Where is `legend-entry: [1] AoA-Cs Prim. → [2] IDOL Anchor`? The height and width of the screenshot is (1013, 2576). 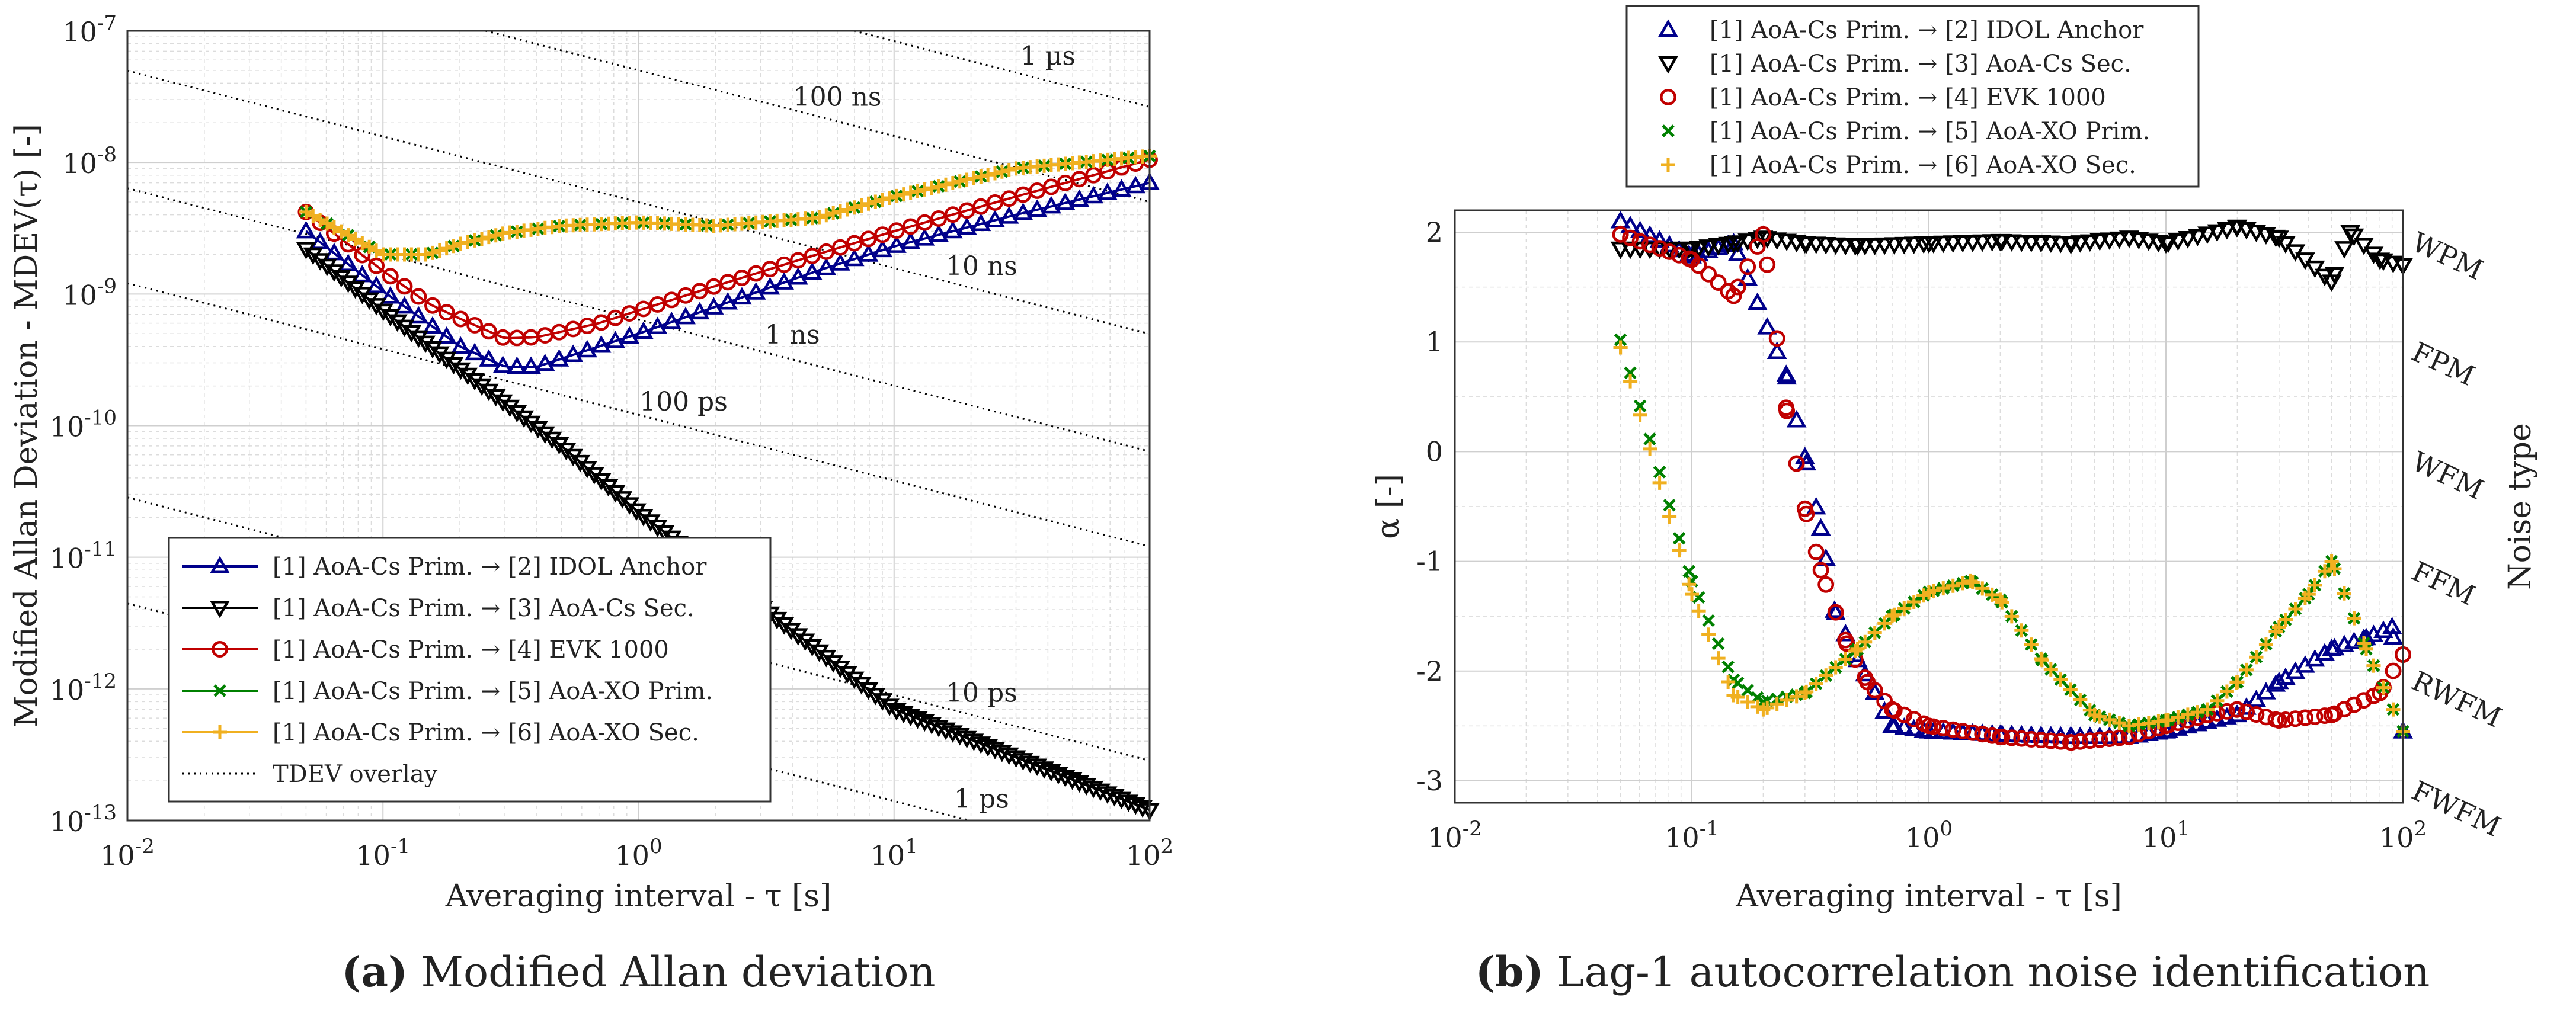 legend-entry: [1] AoA-Cs Prim. → [2] IDOL Anchor is located at coordinates (490, 567).